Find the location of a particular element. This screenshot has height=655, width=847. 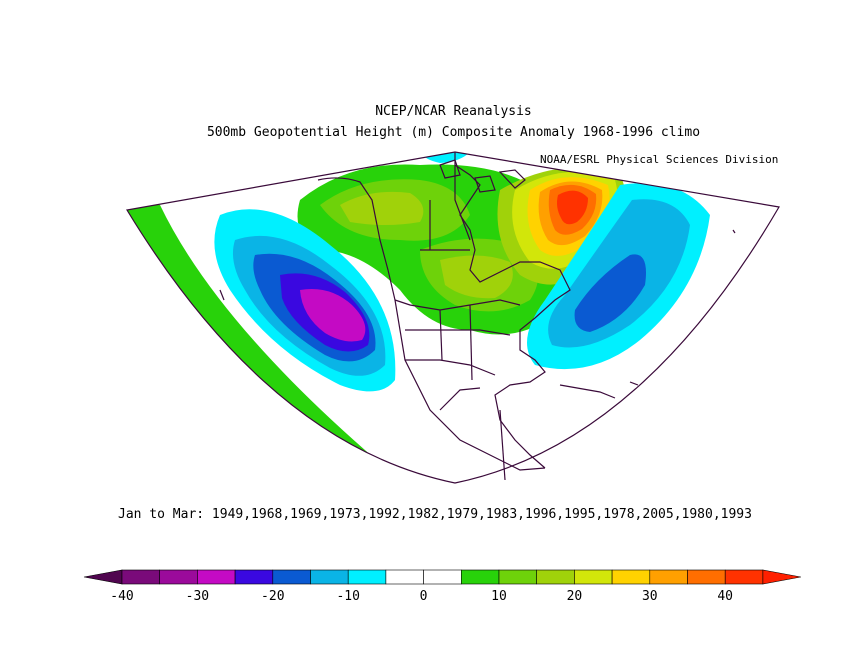

map-title: NCEP/NCAR Reanalysis is located at coordinates (453, 111).